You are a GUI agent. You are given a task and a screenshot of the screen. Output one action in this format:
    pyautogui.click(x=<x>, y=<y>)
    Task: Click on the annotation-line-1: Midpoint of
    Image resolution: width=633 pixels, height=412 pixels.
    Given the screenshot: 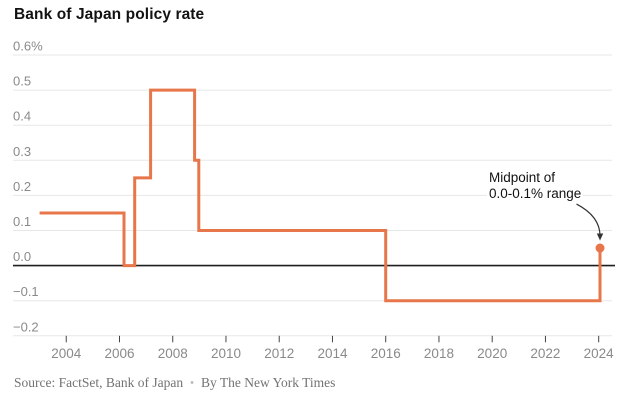 What is the action you would take?
    pyautogui.click(x=522, y=177)
    